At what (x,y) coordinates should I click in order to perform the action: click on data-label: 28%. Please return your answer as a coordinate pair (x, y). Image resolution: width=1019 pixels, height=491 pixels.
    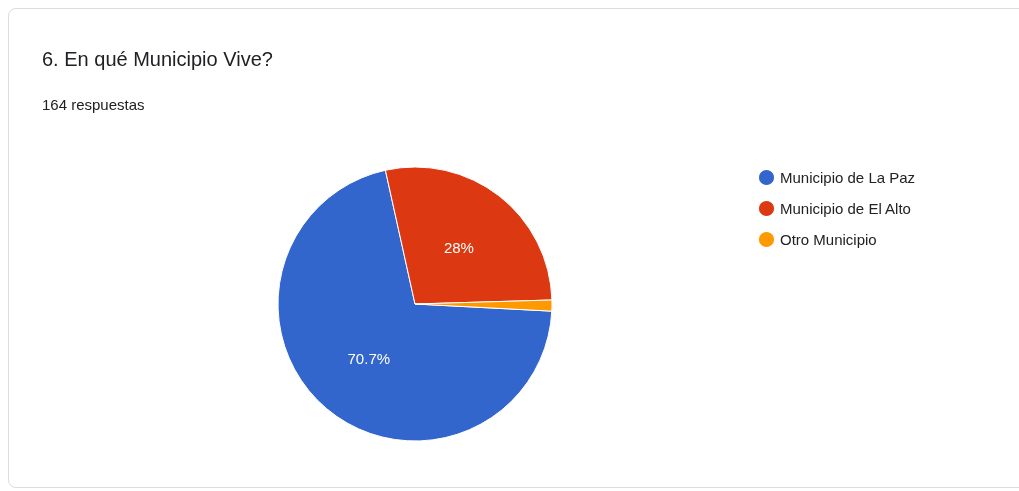
    Looking at the image, I should click on (458, 248).